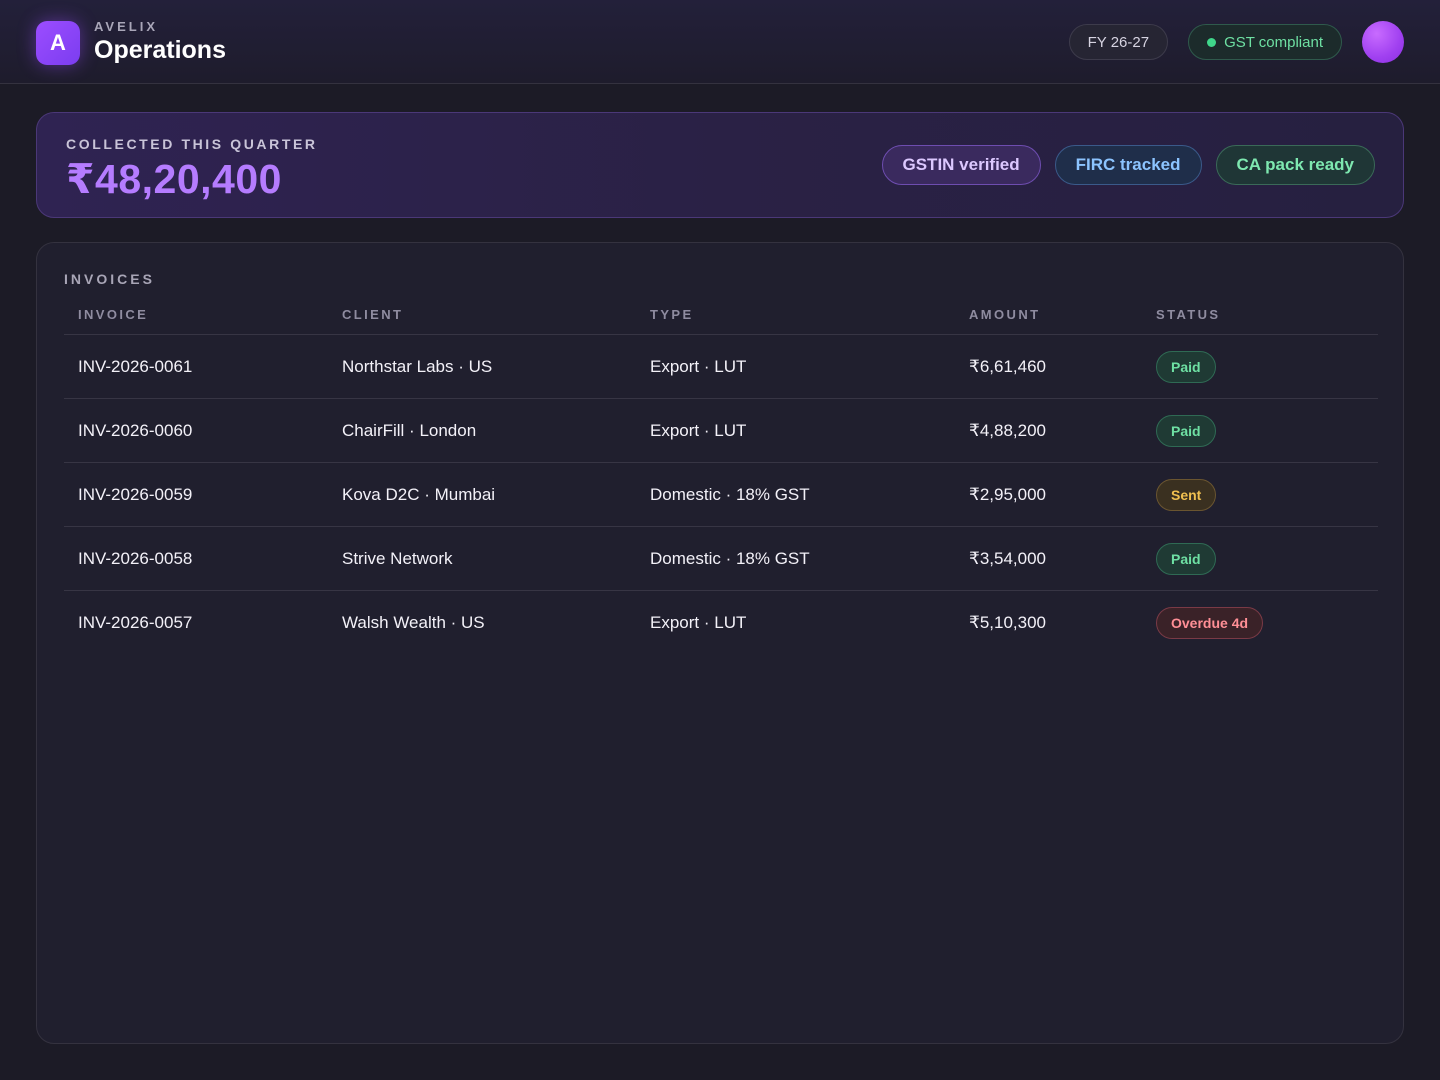 Image resolution: width=1440 pixels, height=1080 pixels. What do you see at coordinates (672, 314) in the screenshot?
I see `column-header-type: TYPE` at bounding box center [672, 314].